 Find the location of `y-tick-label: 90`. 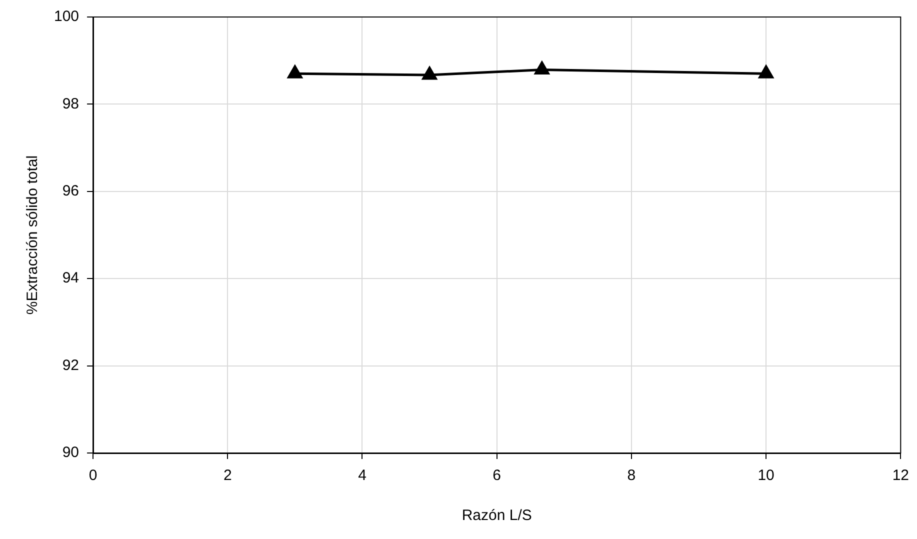

y-tick-label: 90 is located at coordinates (71, 453).